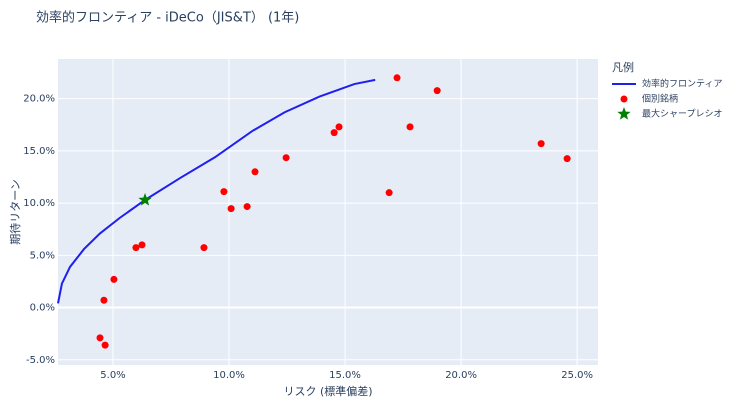  What do you see at coordinates (345, 375) in the screenshot?
I see `x-tick-label: 15.0%` at bounding box center [345, 375].